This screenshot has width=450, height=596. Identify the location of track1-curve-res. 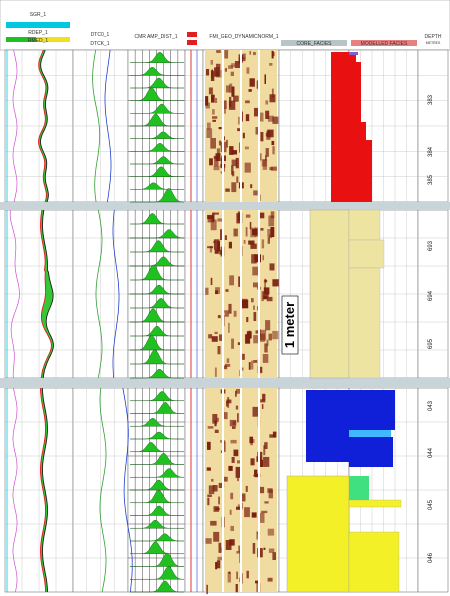
(42, 126).